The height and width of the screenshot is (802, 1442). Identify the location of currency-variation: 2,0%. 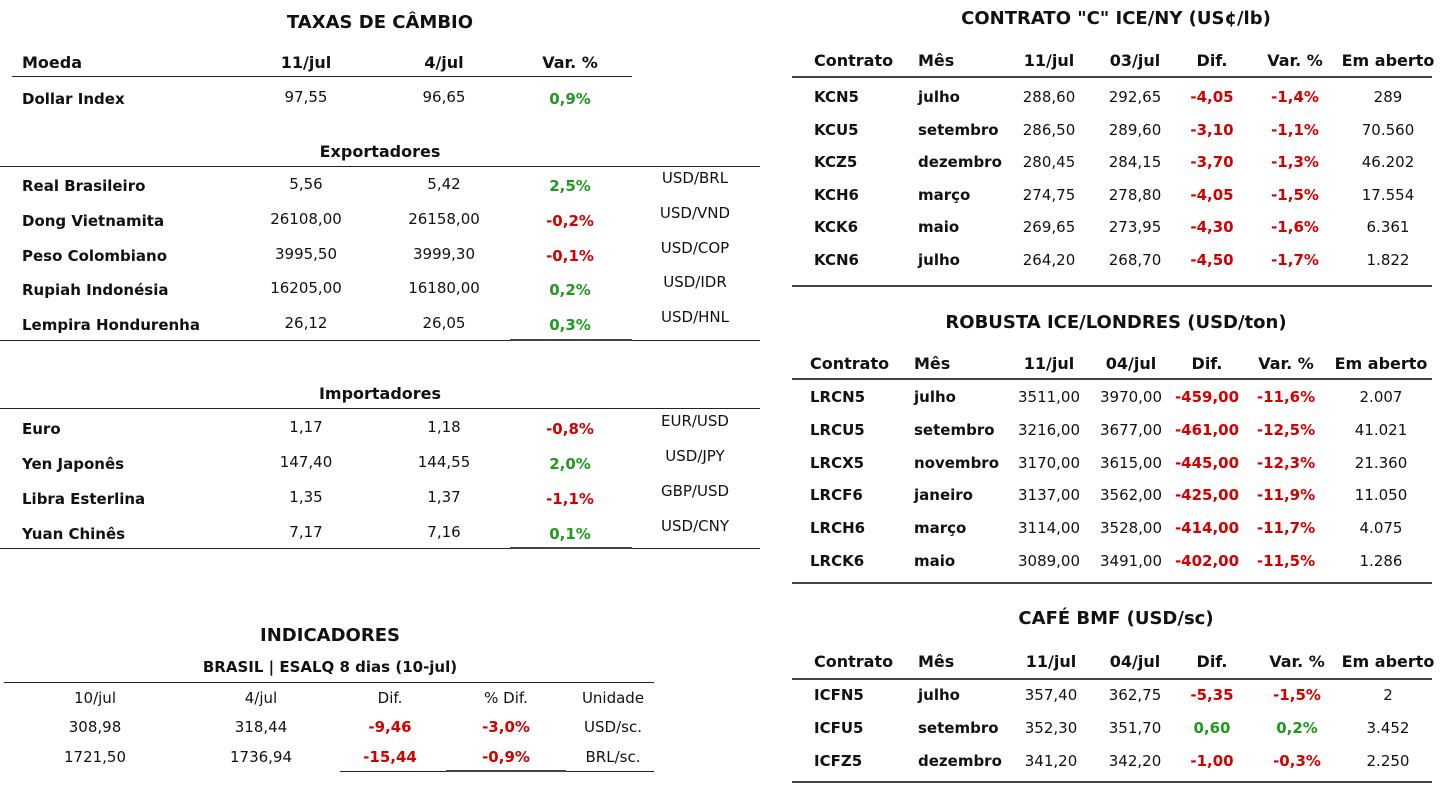
(570, 464).